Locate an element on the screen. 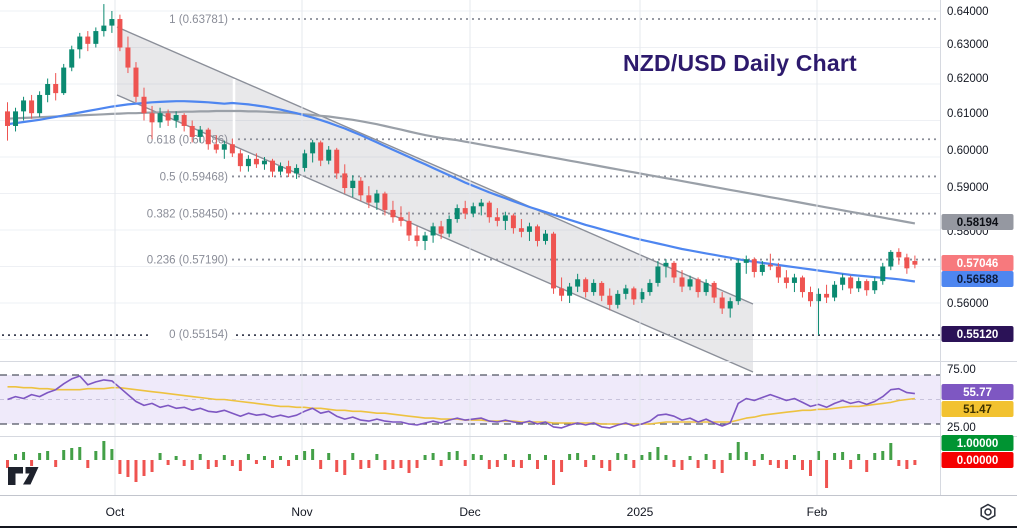 The width and height of the screenshot is (1017, 528). ma50-price-badge: 0.56588 is located at coordinates (977, 279).